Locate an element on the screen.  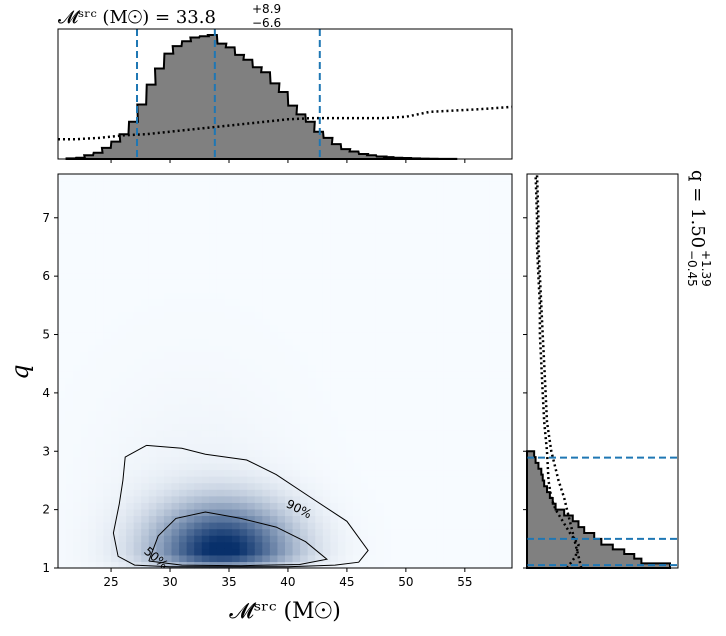
y-tick-label: 5 is located at coordinates (46, 335).